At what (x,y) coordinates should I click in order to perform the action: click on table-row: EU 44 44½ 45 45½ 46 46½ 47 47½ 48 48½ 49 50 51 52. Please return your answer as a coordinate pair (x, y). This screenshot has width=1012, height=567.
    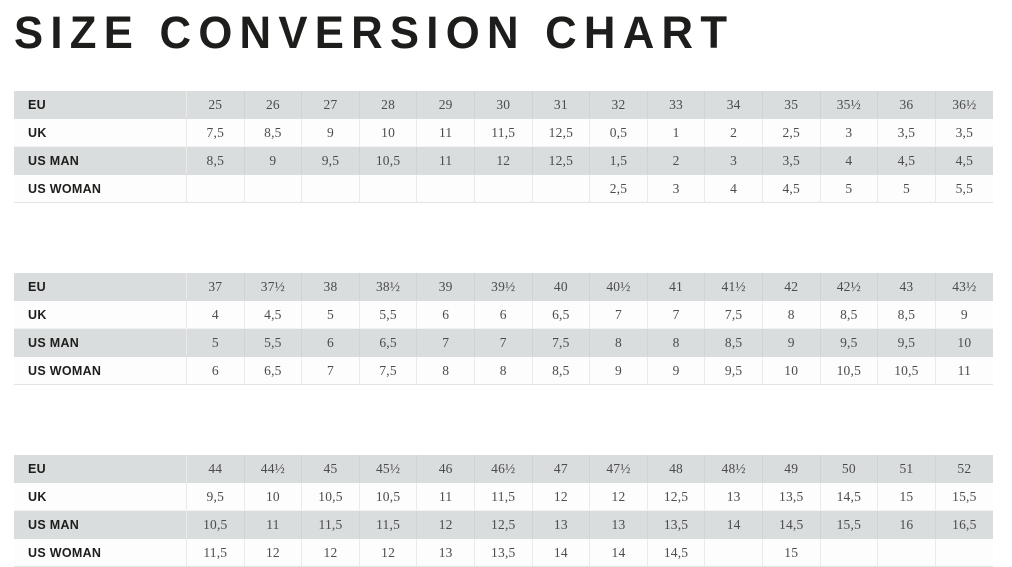
    Looking at the image, I should click on (503, 469).